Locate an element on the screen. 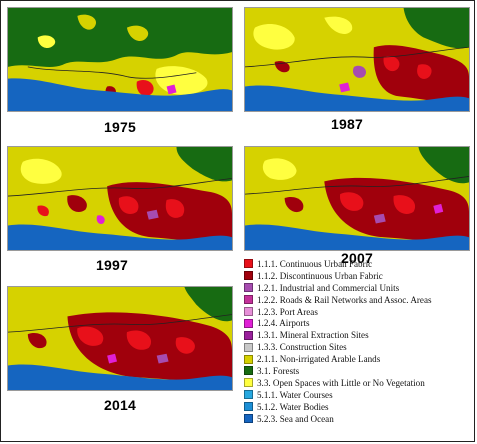  legend-item: 2.1.1. Non-irrigated Arable Lands is located at coordinates (358, 359).